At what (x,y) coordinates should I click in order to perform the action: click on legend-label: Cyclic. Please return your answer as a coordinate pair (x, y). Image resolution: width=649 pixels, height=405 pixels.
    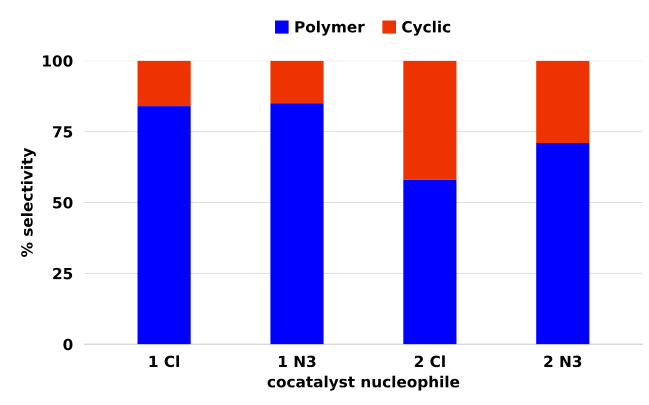
    Looking at the image, I should click on (426, 28).